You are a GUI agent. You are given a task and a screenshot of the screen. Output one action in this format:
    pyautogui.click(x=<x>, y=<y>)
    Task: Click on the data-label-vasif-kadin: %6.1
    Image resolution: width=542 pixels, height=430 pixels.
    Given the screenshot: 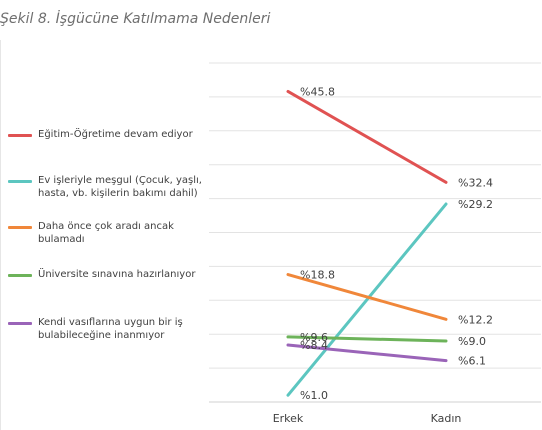 What is the action you would take?
    pyautogui.click(x=472, y=361)
    